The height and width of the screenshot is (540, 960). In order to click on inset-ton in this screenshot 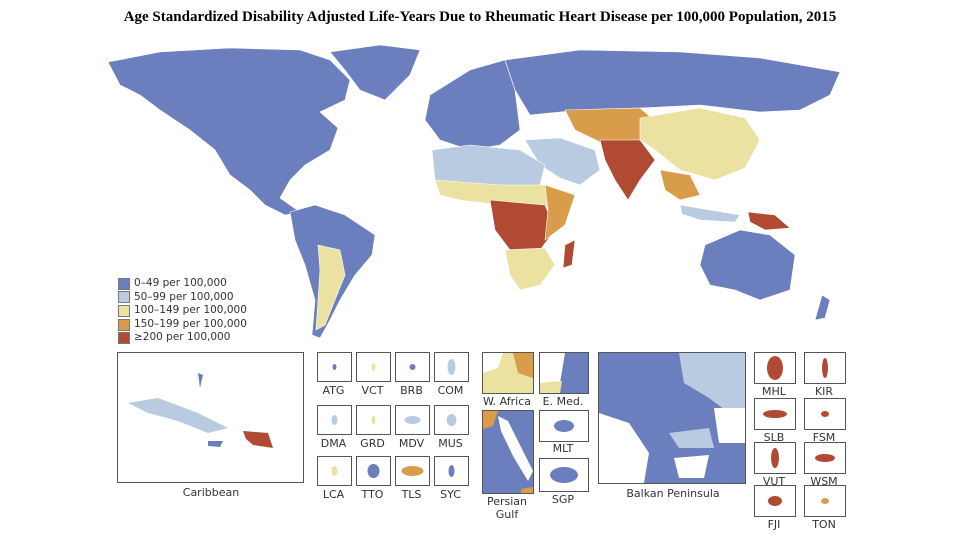, I will do `click(825, 501)`.